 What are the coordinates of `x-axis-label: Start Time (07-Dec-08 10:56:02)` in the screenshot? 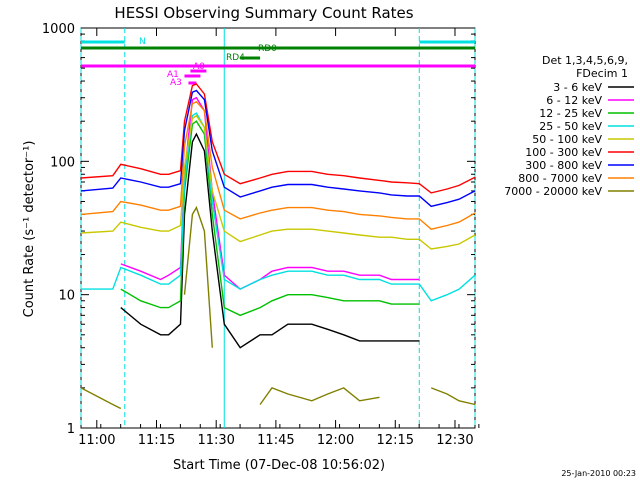 It's located at (279, 465).